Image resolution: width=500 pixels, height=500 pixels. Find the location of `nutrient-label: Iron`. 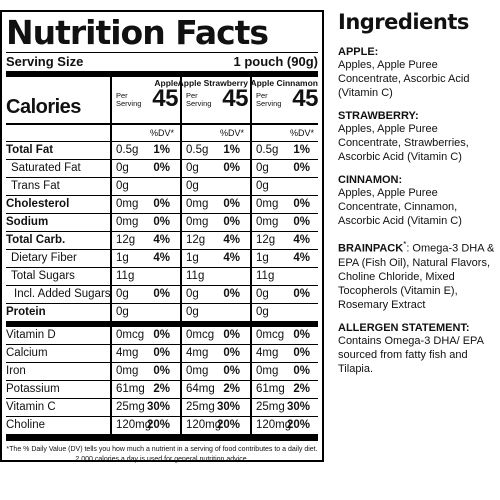

nutrient-label: Iron is located at coordinates (16, 371).